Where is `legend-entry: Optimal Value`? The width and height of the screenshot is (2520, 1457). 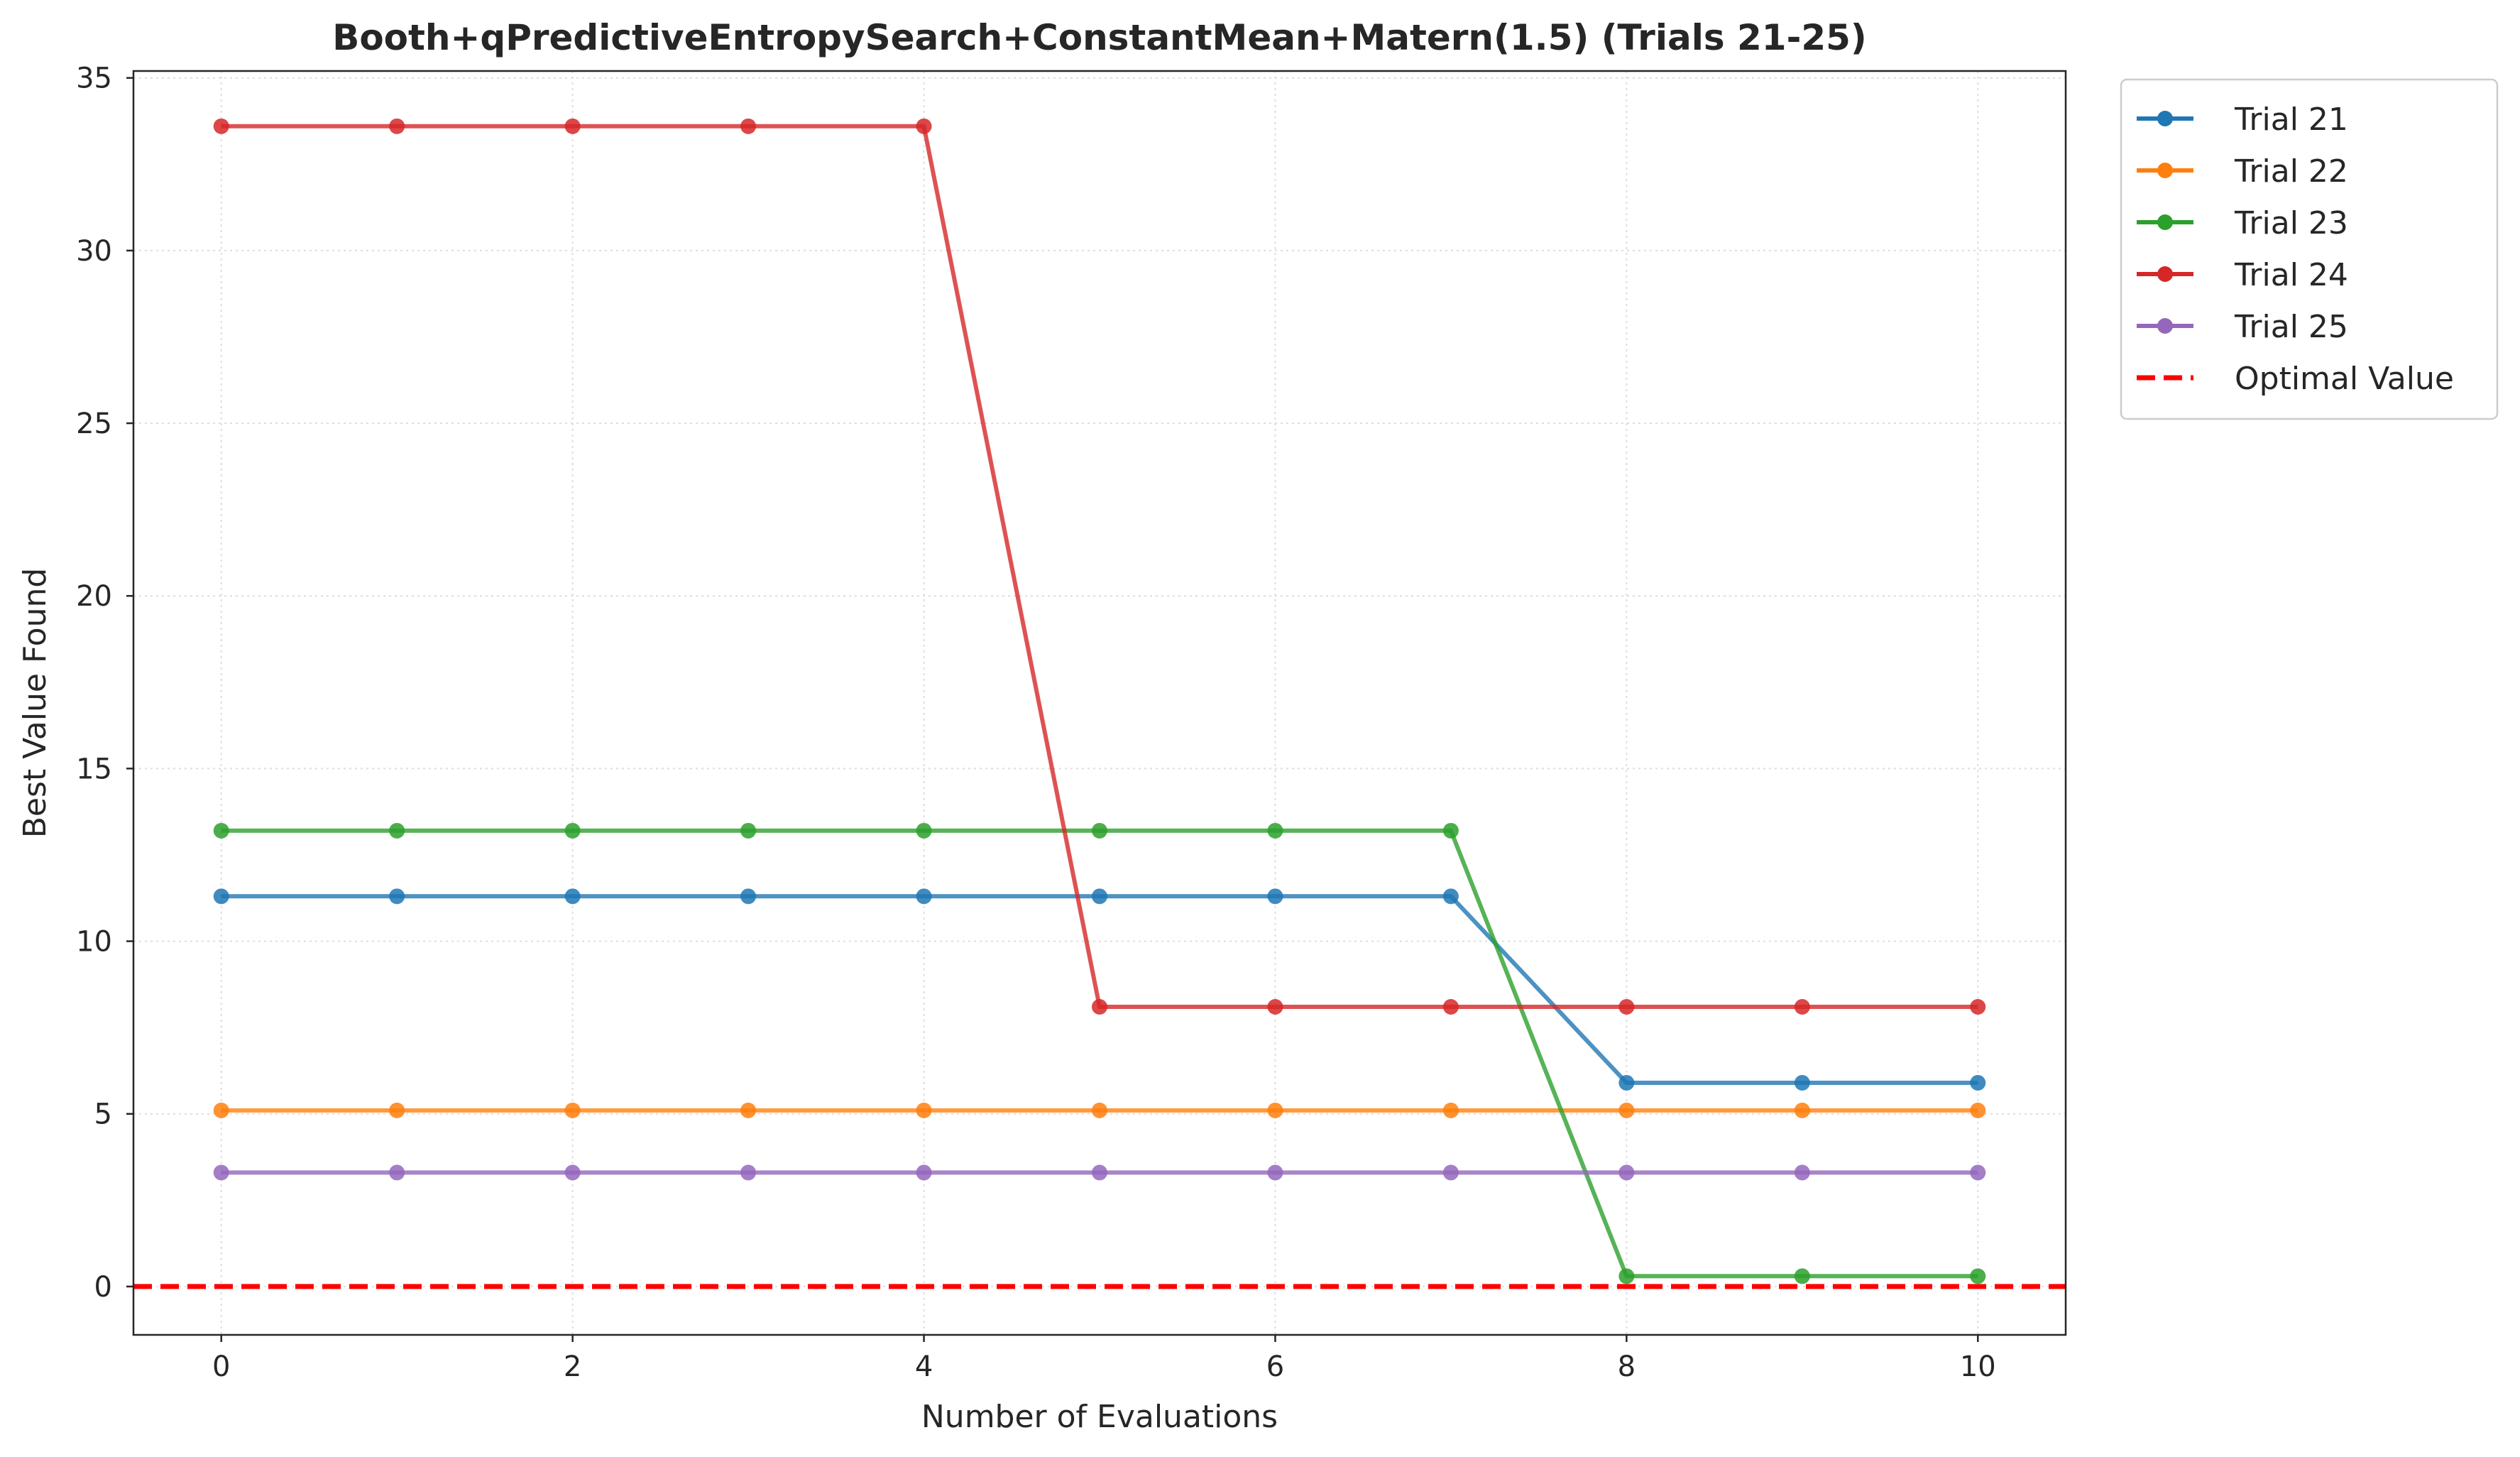 legend-entry: Optimal Value is located at coordinates (2296, 379).